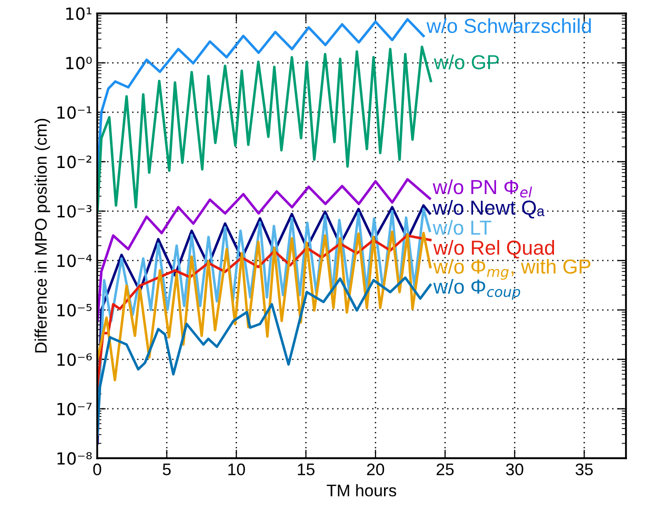 This screenshot has height=516, width=648. Describe the element at coordinates (264, 250) in the screenshot. I see `line-series` at that location.